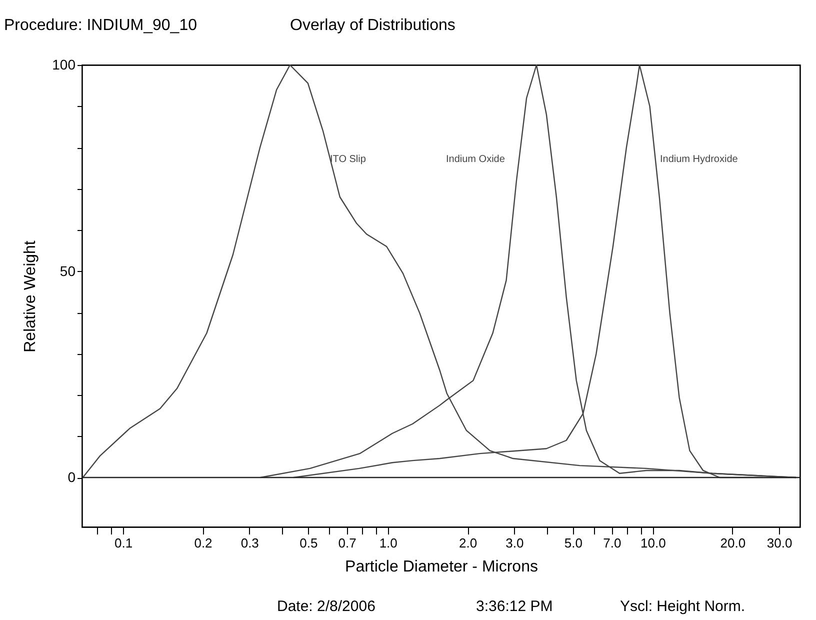  I want to click on y-tick-label: 0, so click(72, 477).